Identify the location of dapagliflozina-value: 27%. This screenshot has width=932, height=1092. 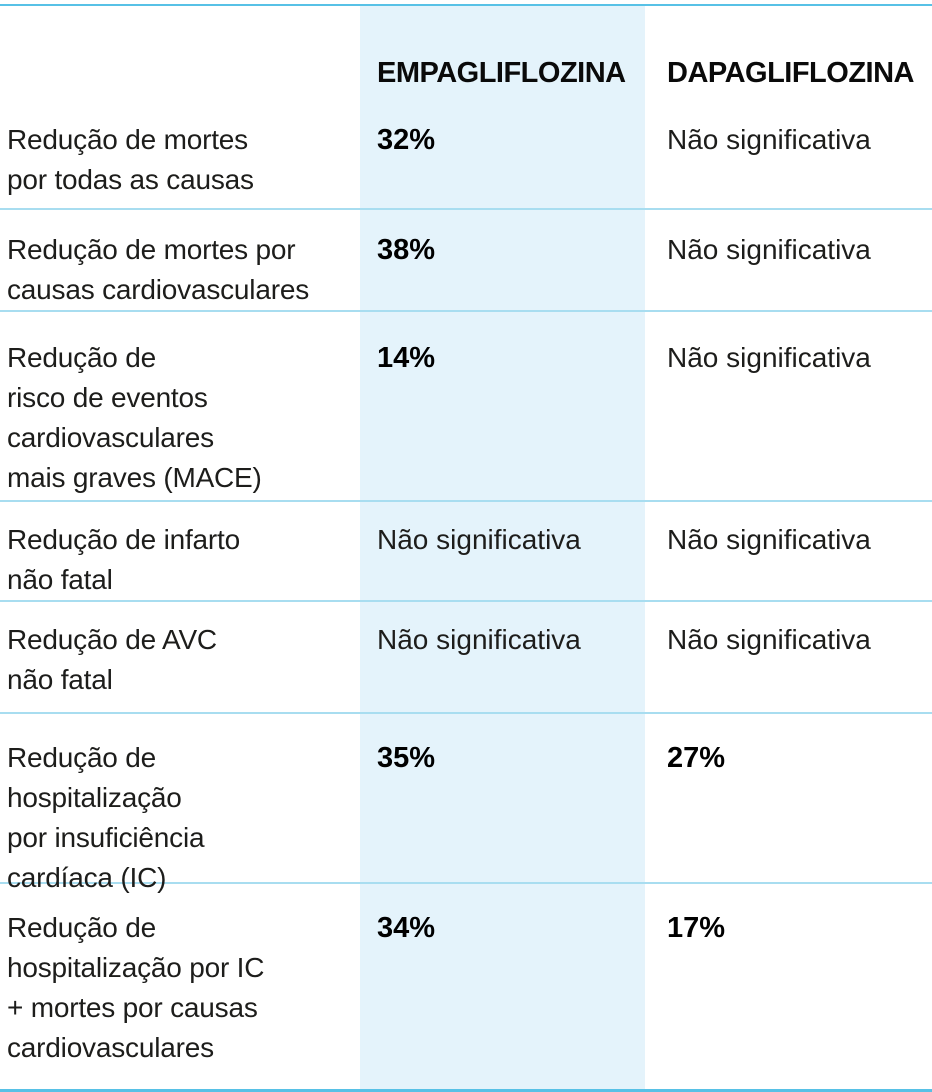
(696, 758).